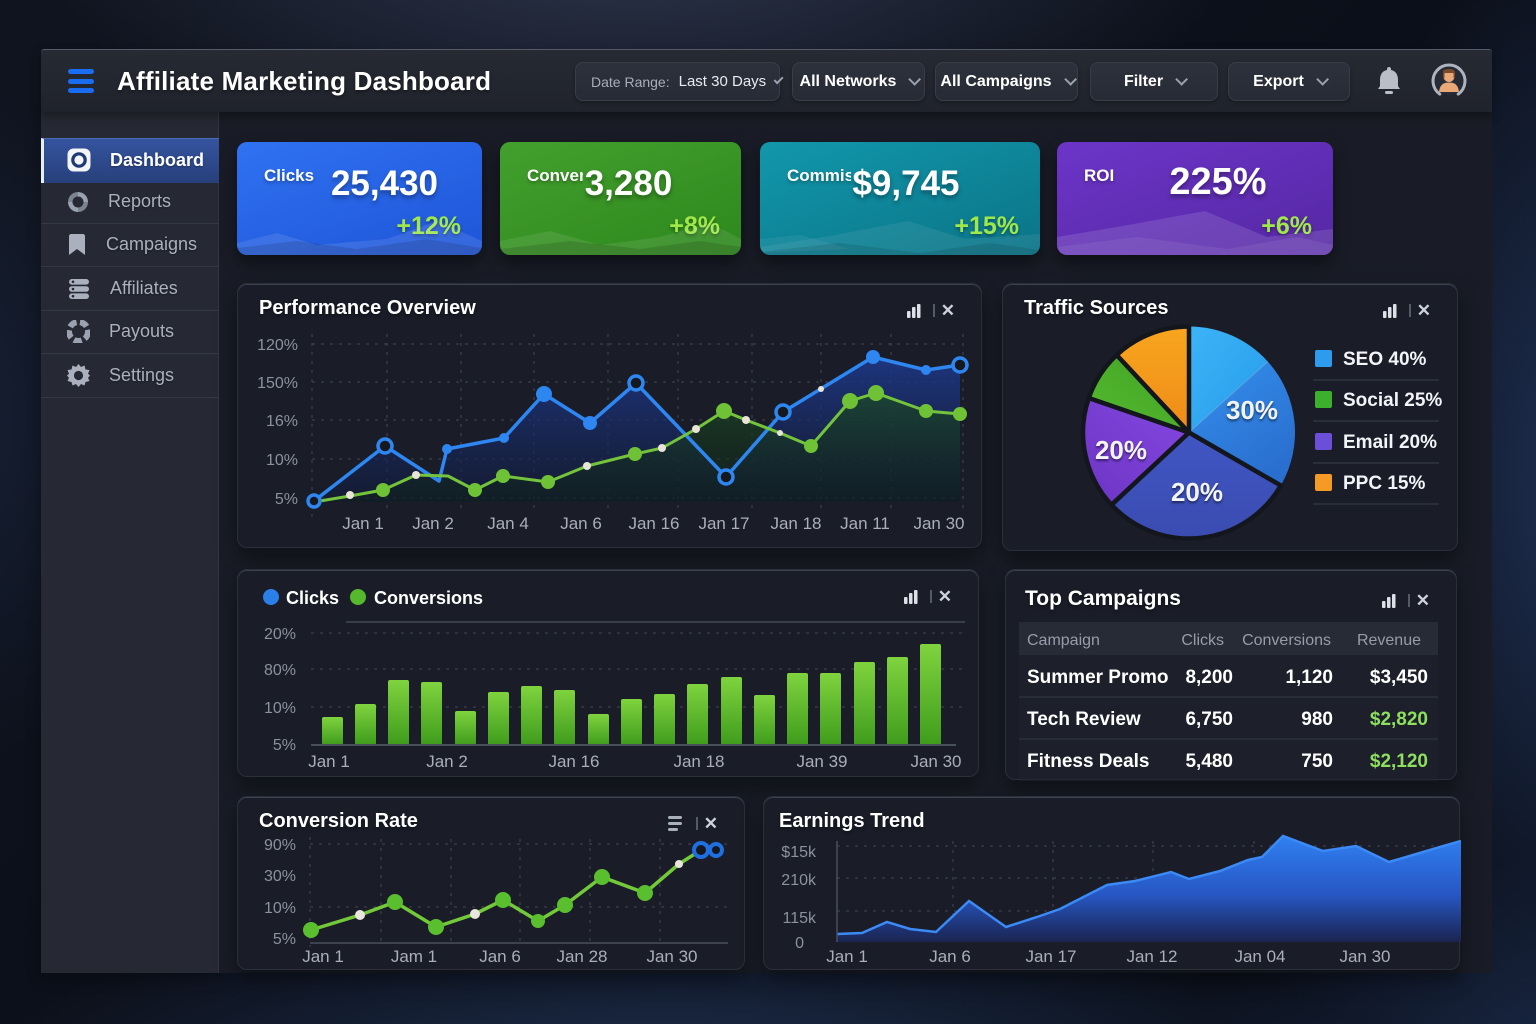 The height and width of the screenshot is (1024, 1536). I want to click on svg-text: Jan 12, so click(1151, 956).